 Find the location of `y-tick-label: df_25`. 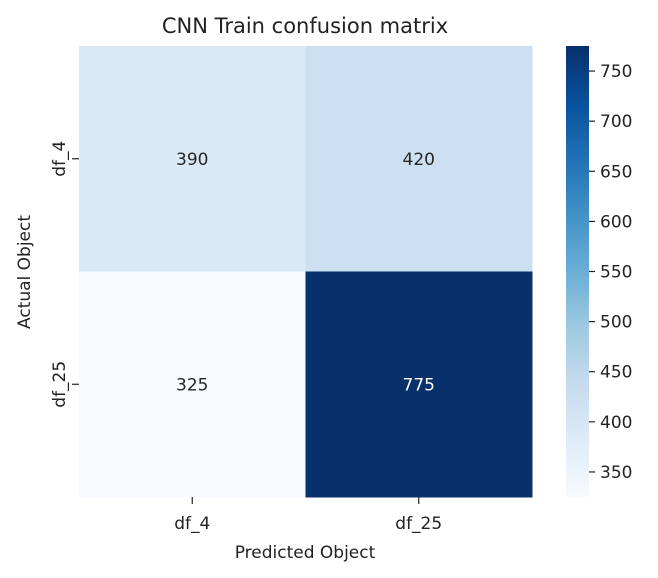

y-tick-label: df_25 is located at coordinates (60, 384).